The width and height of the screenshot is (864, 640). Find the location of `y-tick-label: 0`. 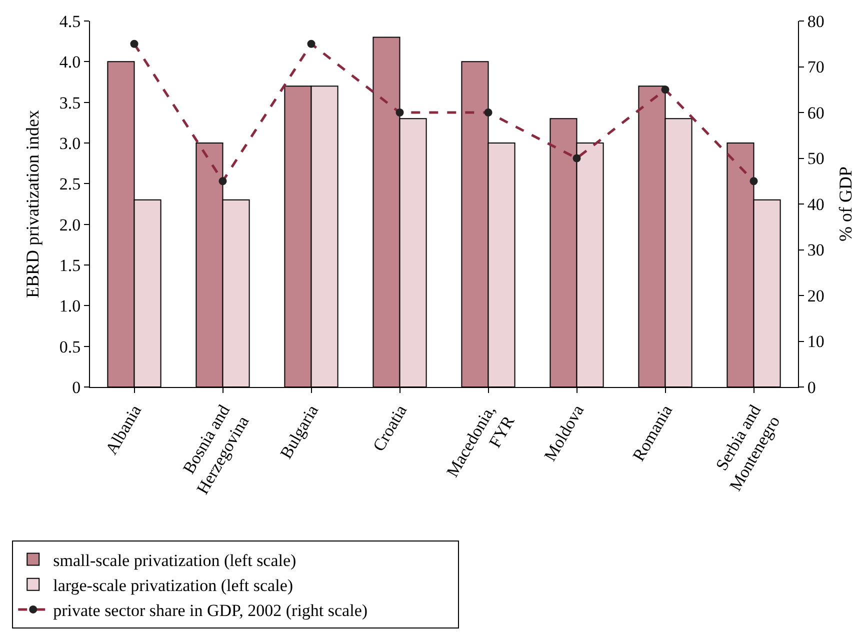

y-tick-label: 0 is located at coordinates (76, 387).